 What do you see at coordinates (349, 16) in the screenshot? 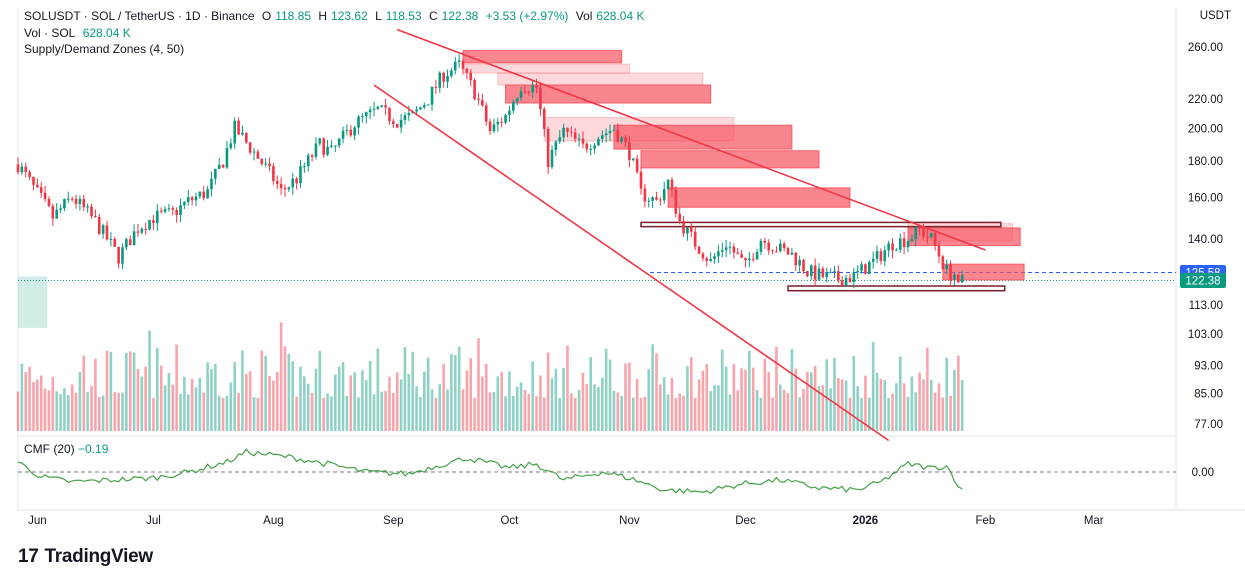
I see `high-value: 123.62` at bounding box center [349, 16].